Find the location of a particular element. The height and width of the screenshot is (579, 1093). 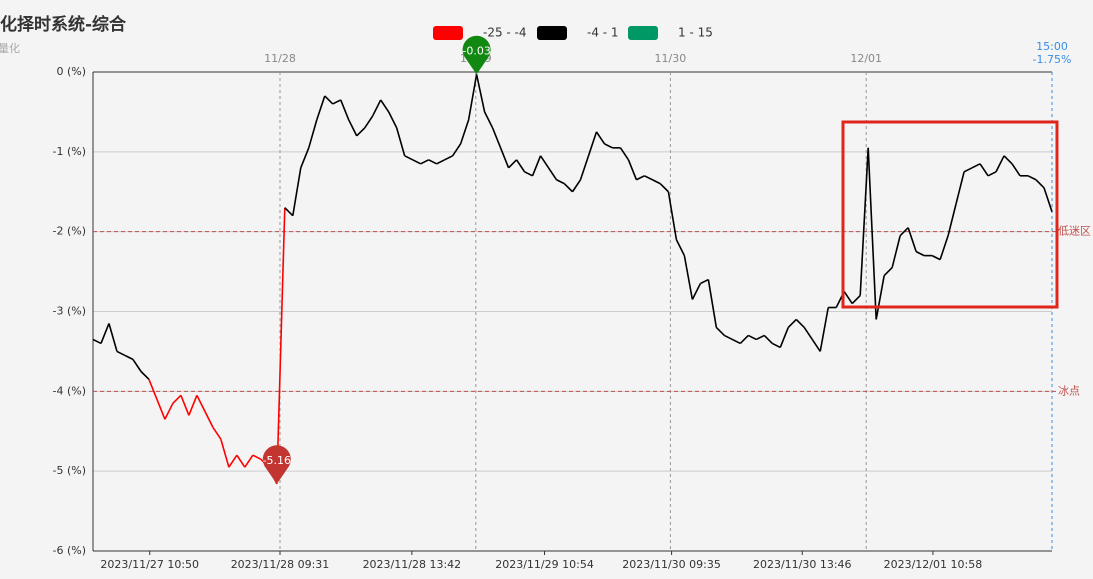

x-tick-label: 2023/11/30 09:35 is located at coordinates (671, 564).